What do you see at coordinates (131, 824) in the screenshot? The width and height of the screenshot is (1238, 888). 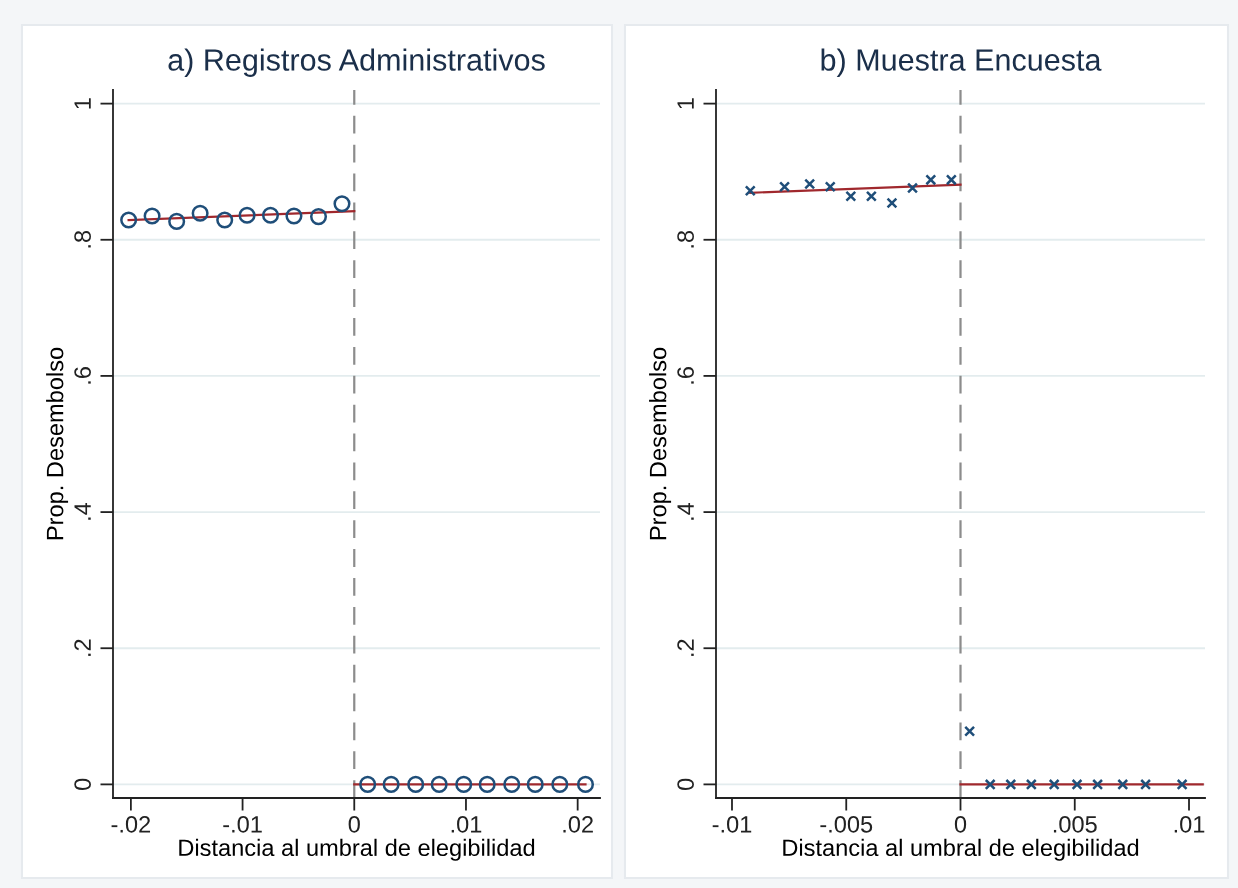 I see `x-tick-label: -.02` at bounding box center [131, 824].